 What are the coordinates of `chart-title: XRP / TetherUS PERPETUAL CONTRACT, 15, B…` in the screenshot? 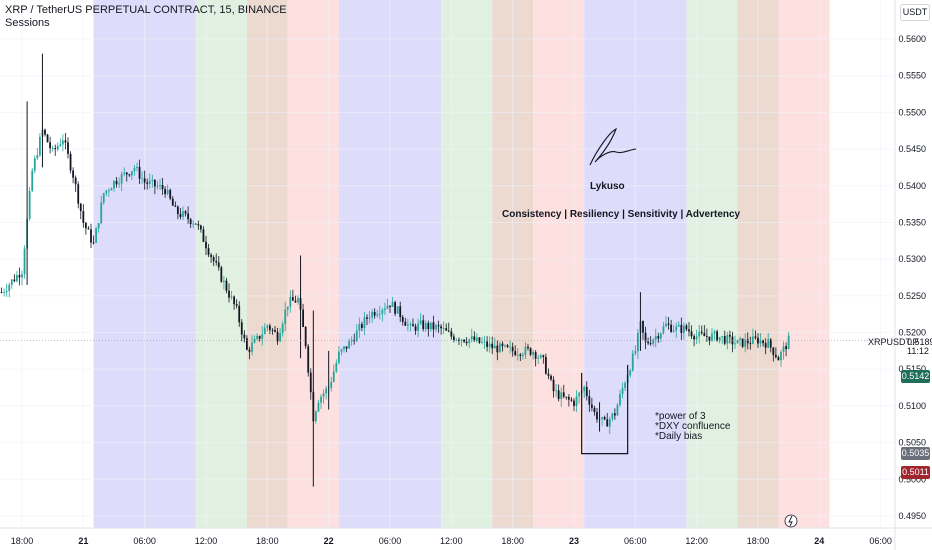 It's located at (146, 10).